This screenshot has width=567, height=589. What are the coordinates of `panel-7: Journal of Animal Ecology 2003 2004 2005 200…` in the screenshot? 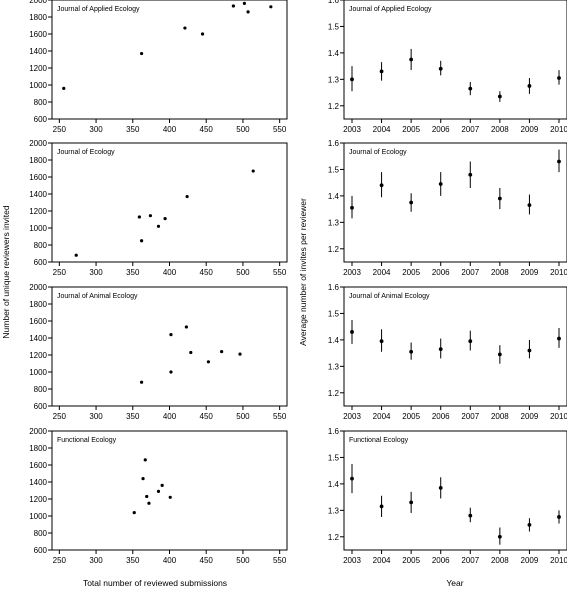 It's located at (447, 352).